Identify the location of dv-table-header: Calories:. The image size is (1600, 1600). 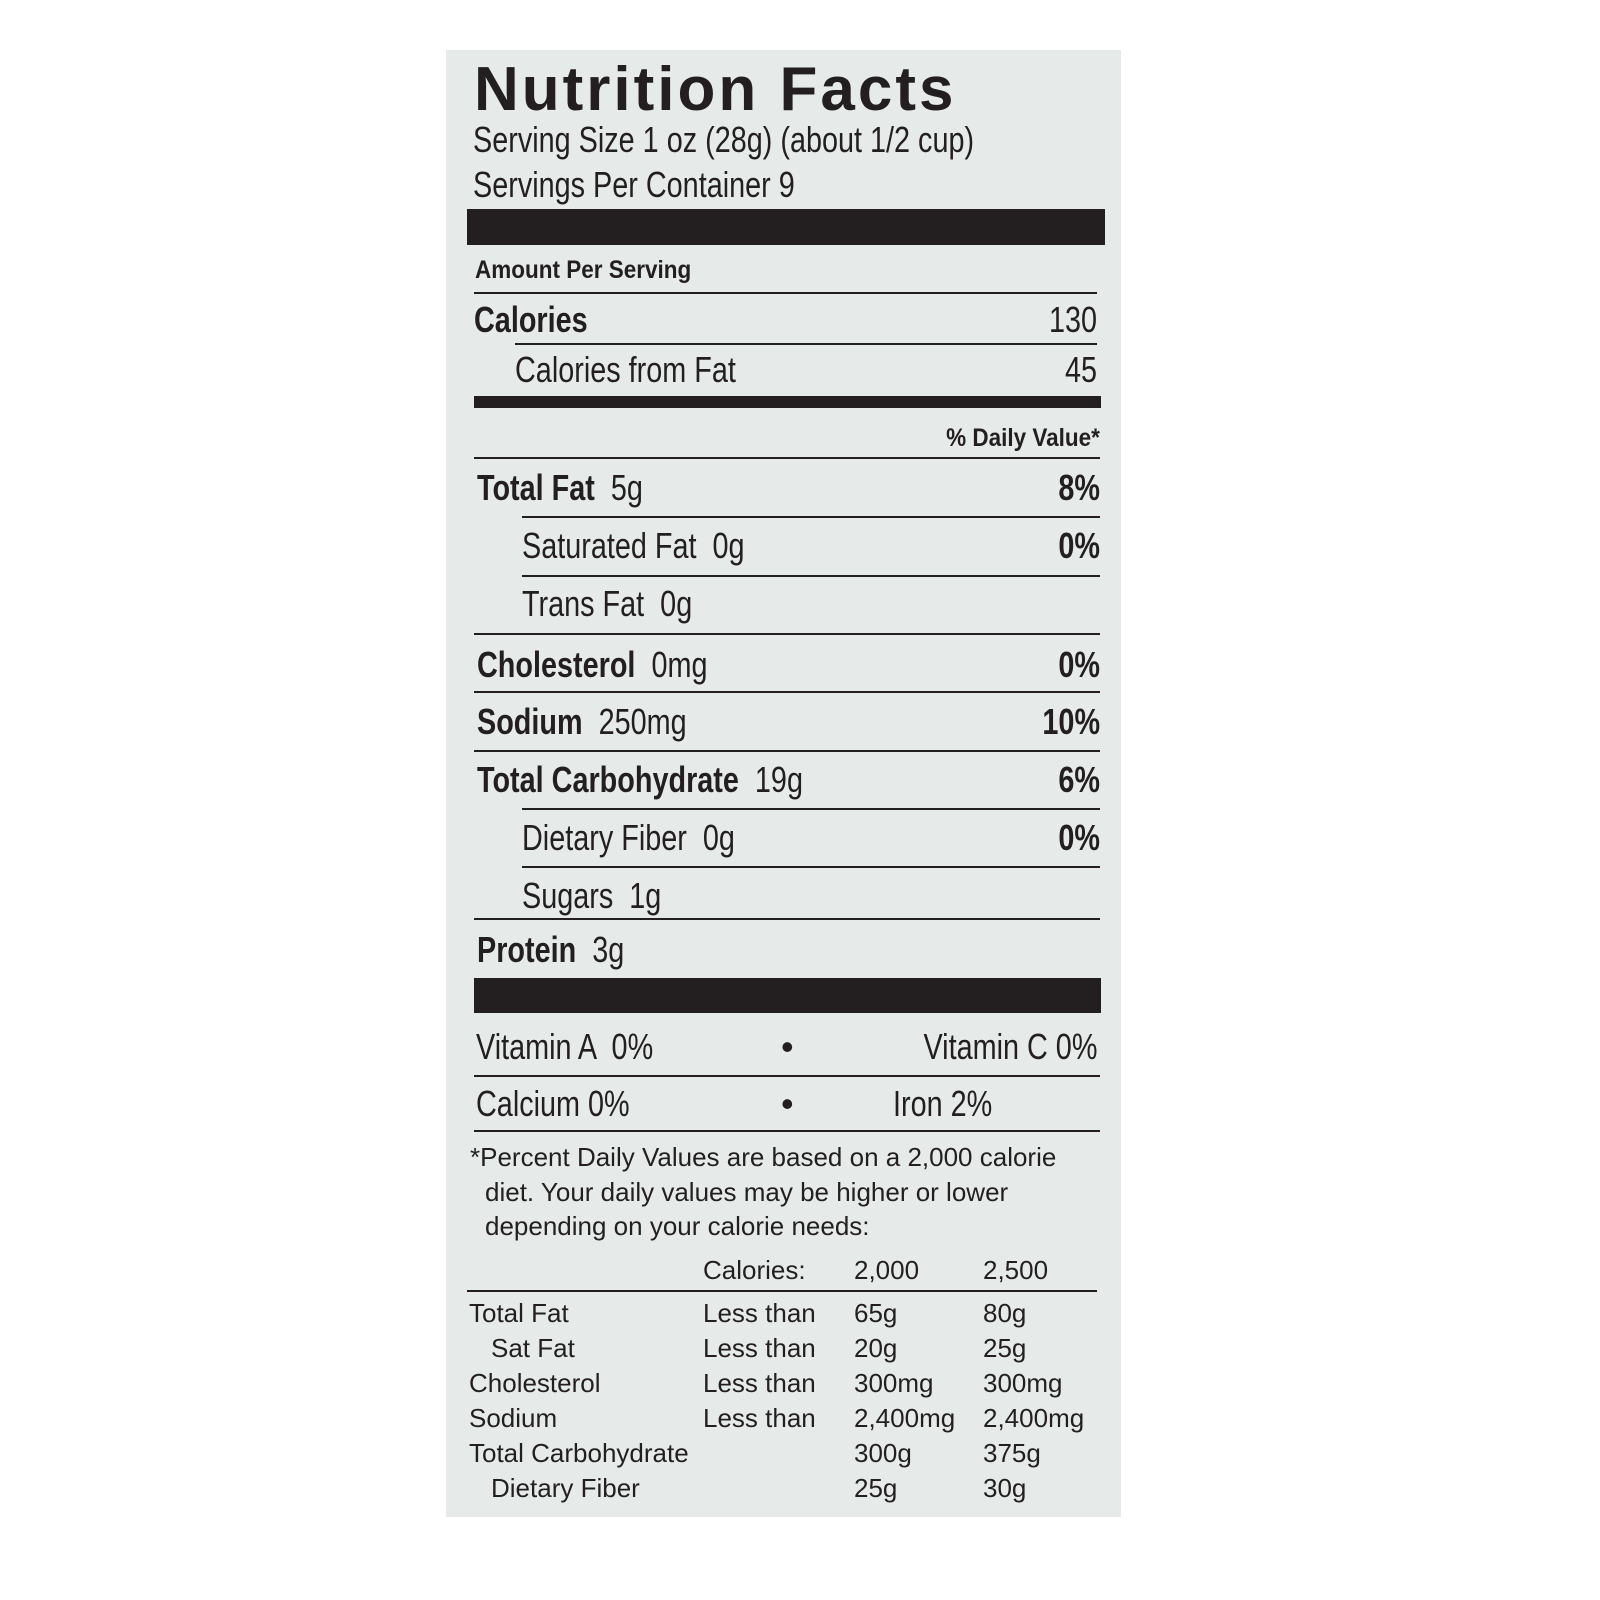
(754, 1270).